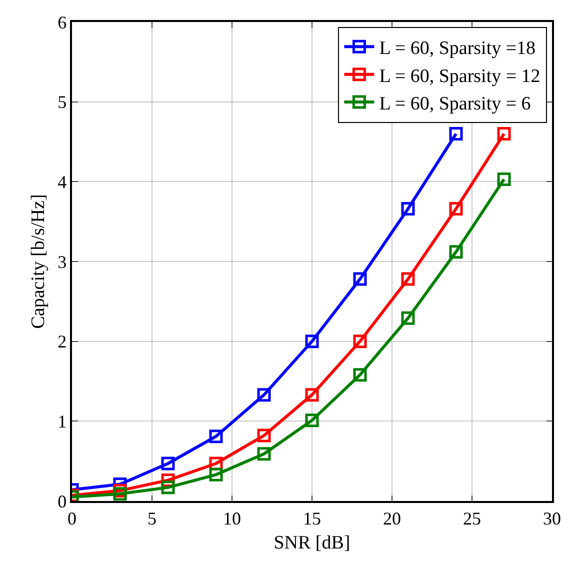 The height and width of the screenshot is (571, 573). I want to click on y-tick-label: 3, so click(62, 262).